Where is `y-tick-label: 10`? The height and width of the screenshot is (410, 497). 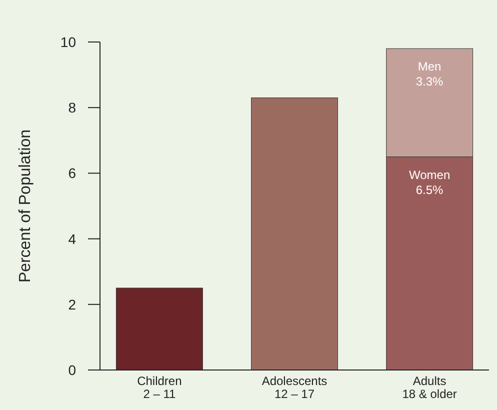 y-tick-label: 10 is located at coordinates (68, 42).